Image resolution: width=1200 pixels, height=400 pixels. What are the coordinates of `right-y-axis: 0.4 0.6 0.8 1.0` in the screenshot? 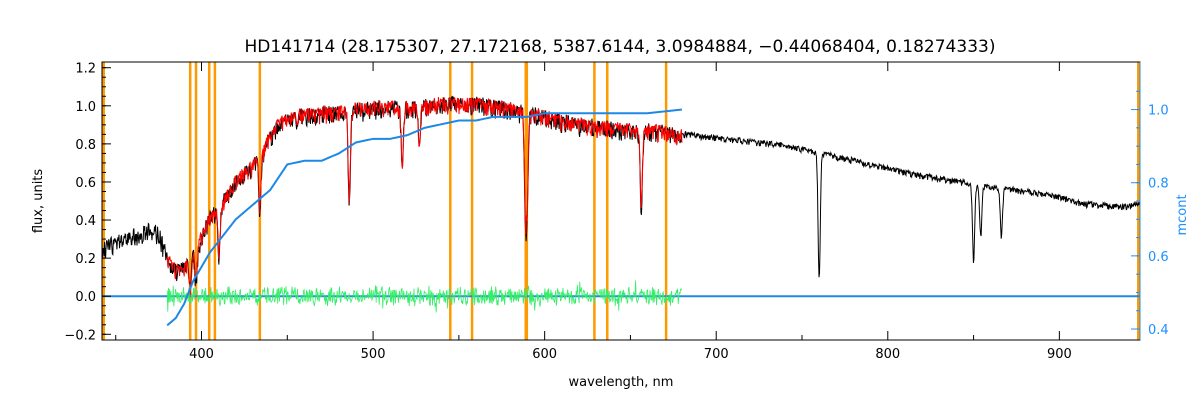 It's located at (1150, 214).